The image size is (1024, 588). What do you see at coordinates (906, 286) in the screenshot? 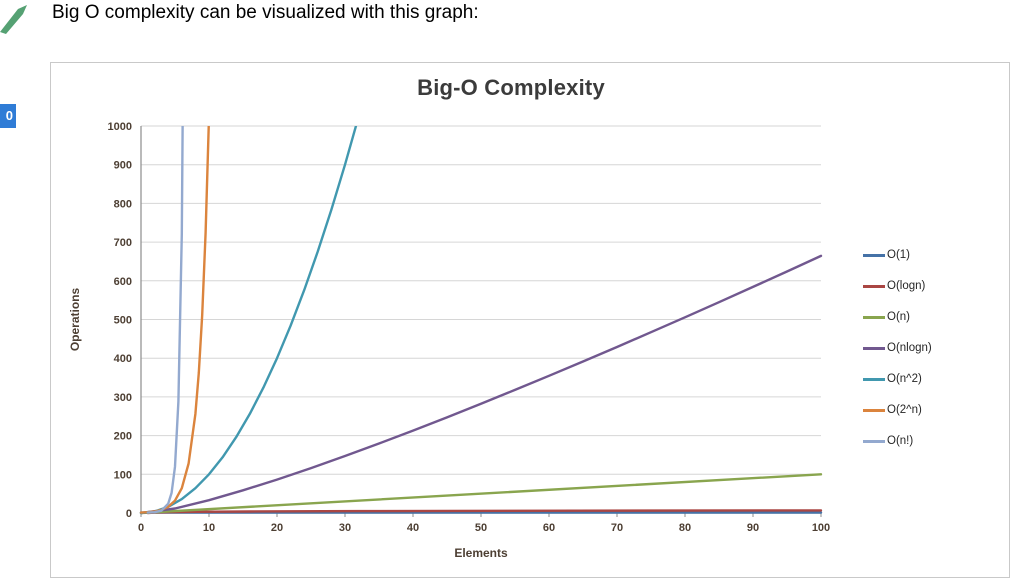
I see `legend-label: O(logn)` at bounding box center [906, 286].